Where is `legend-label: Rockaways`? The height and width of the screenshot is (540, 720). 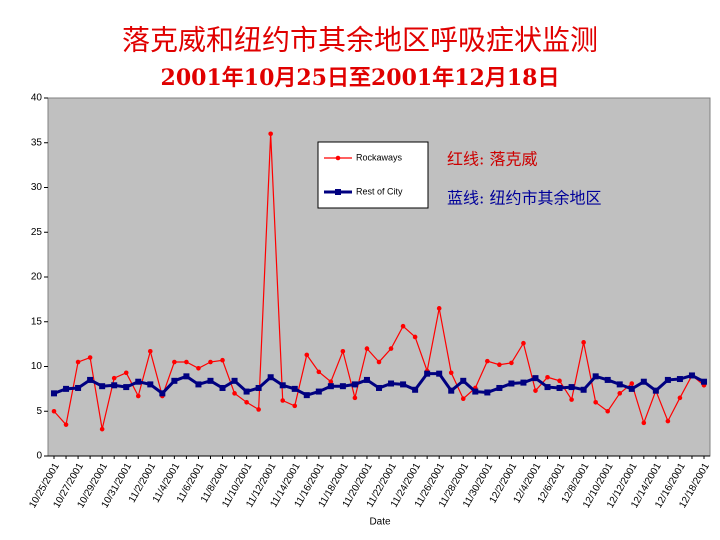
legend-label: Rockaways is located at coordinates (379, 157).